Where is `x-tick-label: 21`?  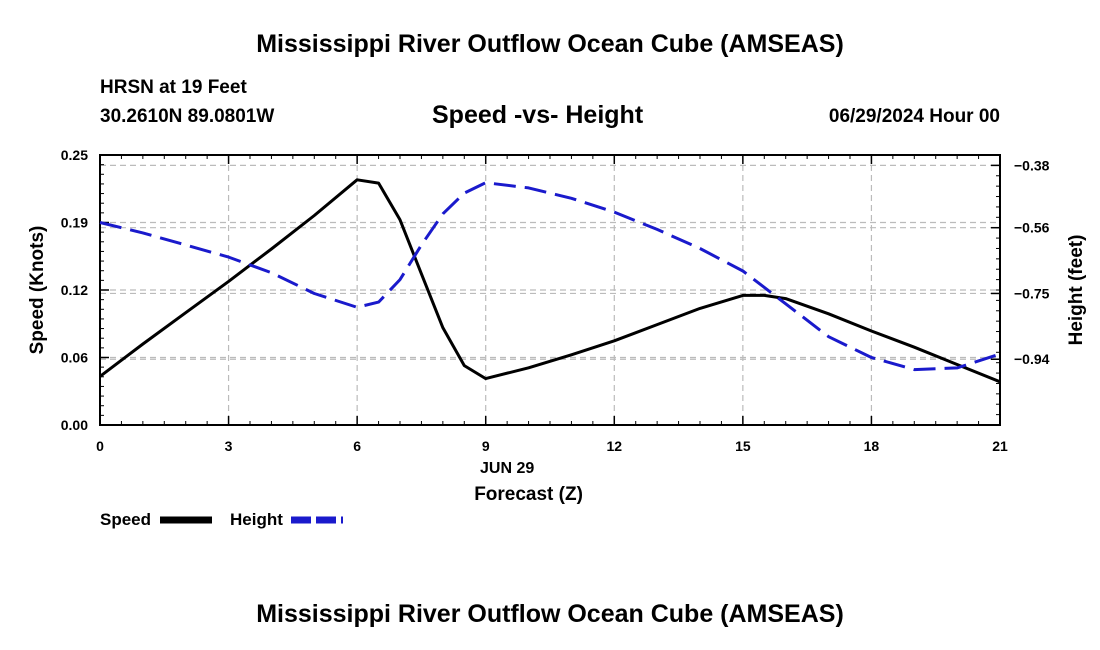 x-tick-label: 21 is located at coordinates (1000, 446).